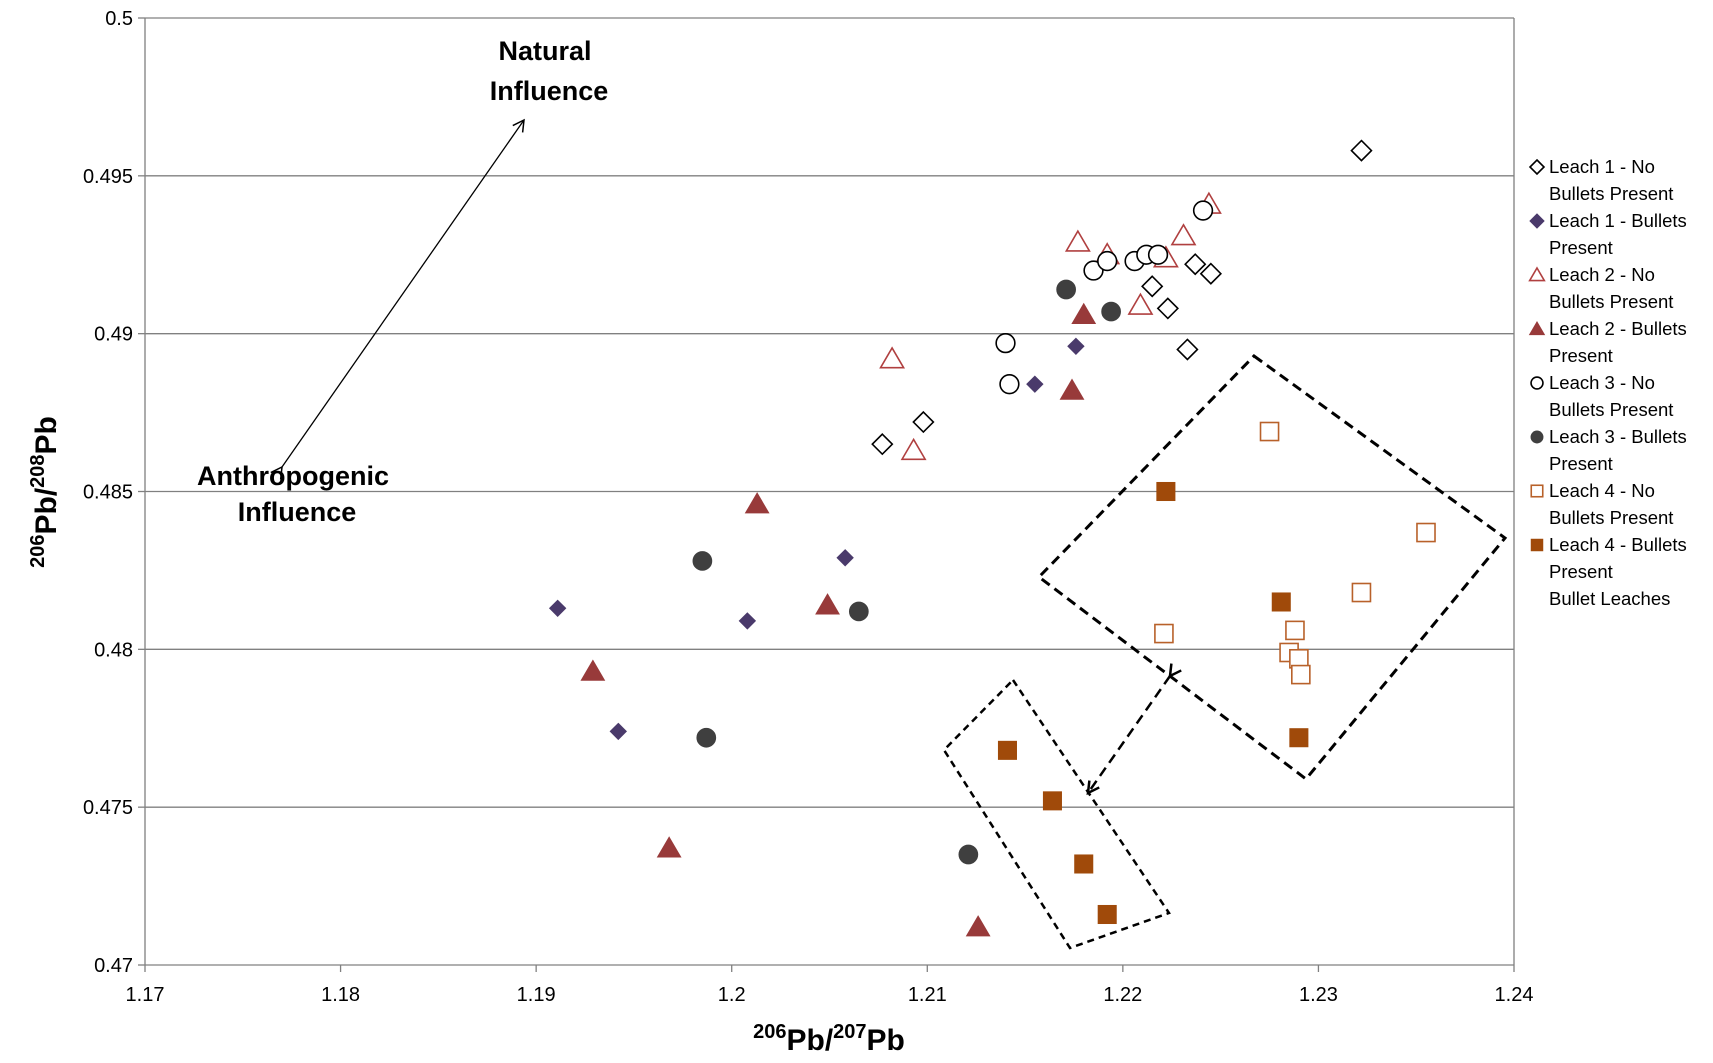 The height and width of the screenshot is (1063, 1713). Describe the element at coordinates (297, 512) in the screenshot. I see `anthropogenic-influence-label-line2: Influence` at that location.